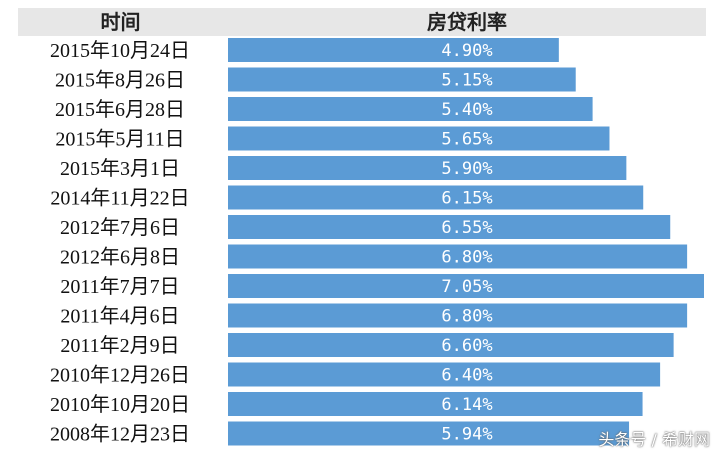 Image resolution: width=724 pixels, height=456 pixels. What do you see at coordinates (466, 110) in the screenshot?
I see `data-label: 5.40%` at bounding box center [466, 110].